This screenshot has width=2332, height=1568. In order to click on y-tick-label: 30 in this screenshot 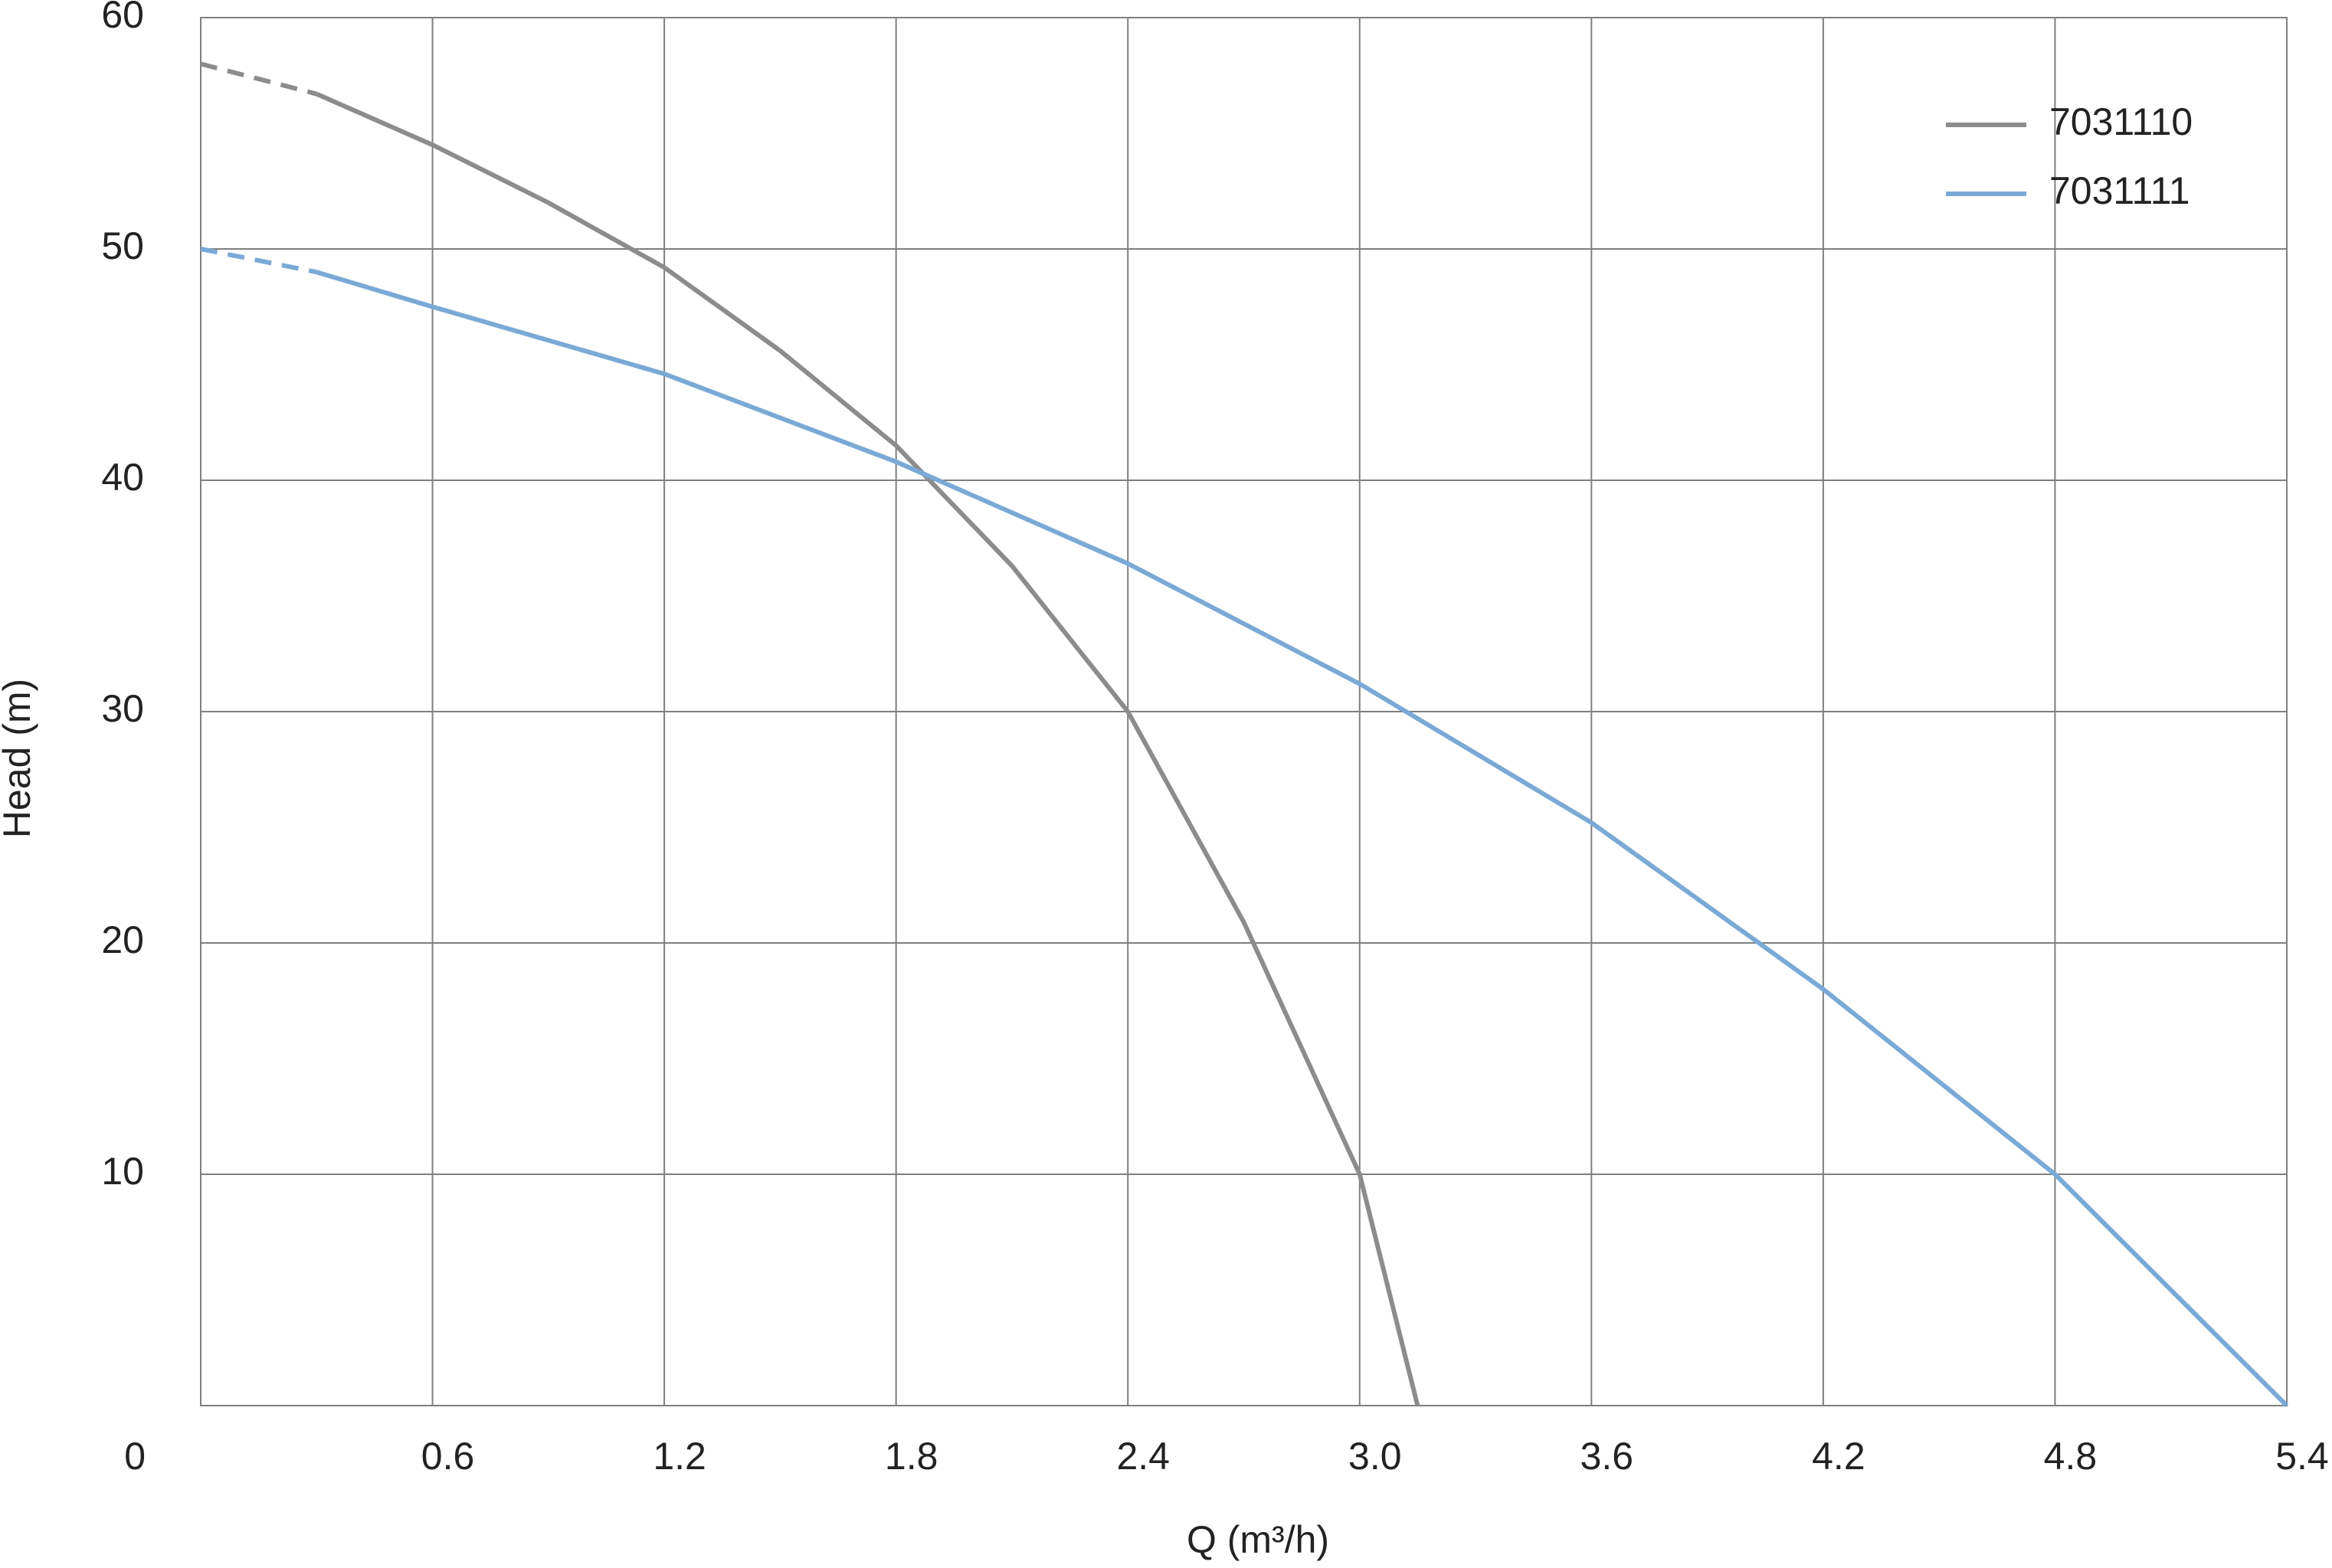, I will do `click(122, 708)`.